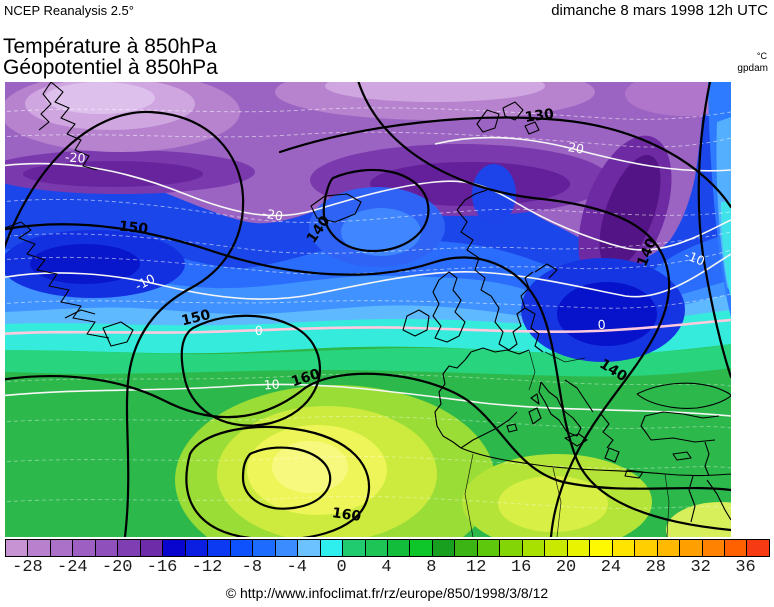 The height and width of the screenshot is (607, 774). What do you see at coordinates (27, 567) in the screenshot?
I see `colorbar-tick-label: -28` at bounding box center [27, 567].